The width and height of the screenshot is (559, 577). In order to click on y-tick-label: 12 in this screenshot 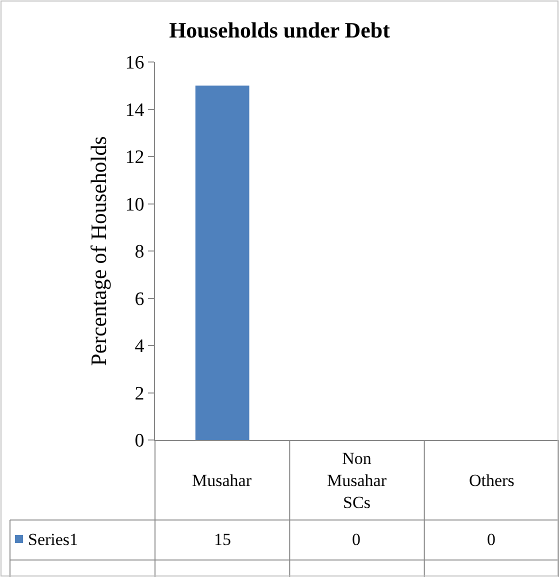, I will do `click(134, 157)`.